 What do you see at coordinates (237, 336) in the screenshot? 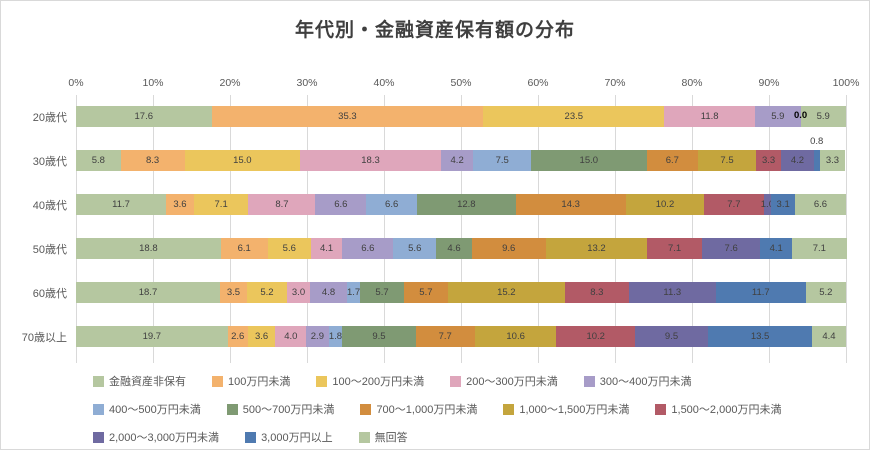
I see `bar-segment: 2.6` at bounding box center [237, 336].